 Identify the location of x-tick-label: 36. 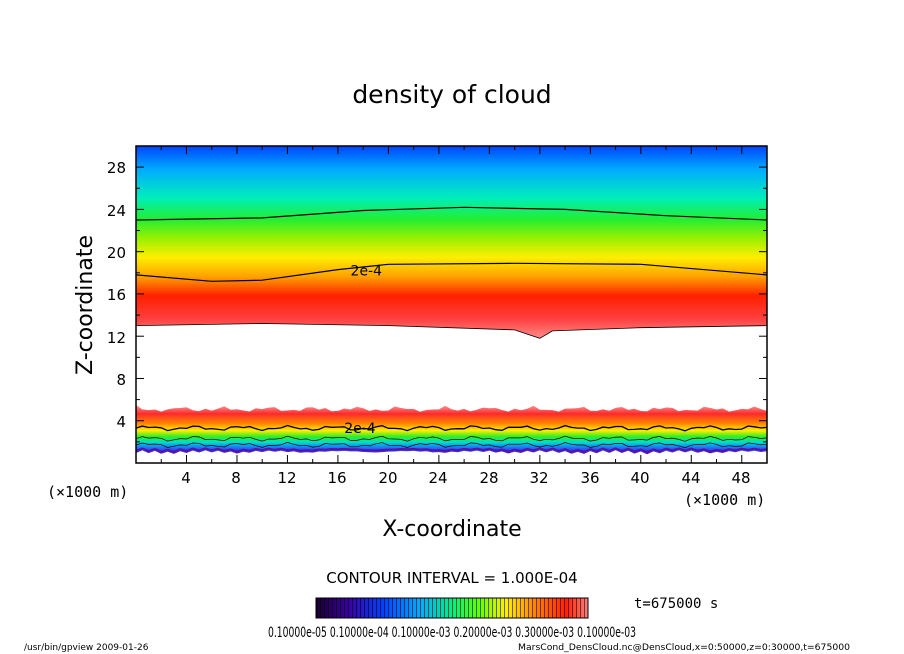
(589, 478).